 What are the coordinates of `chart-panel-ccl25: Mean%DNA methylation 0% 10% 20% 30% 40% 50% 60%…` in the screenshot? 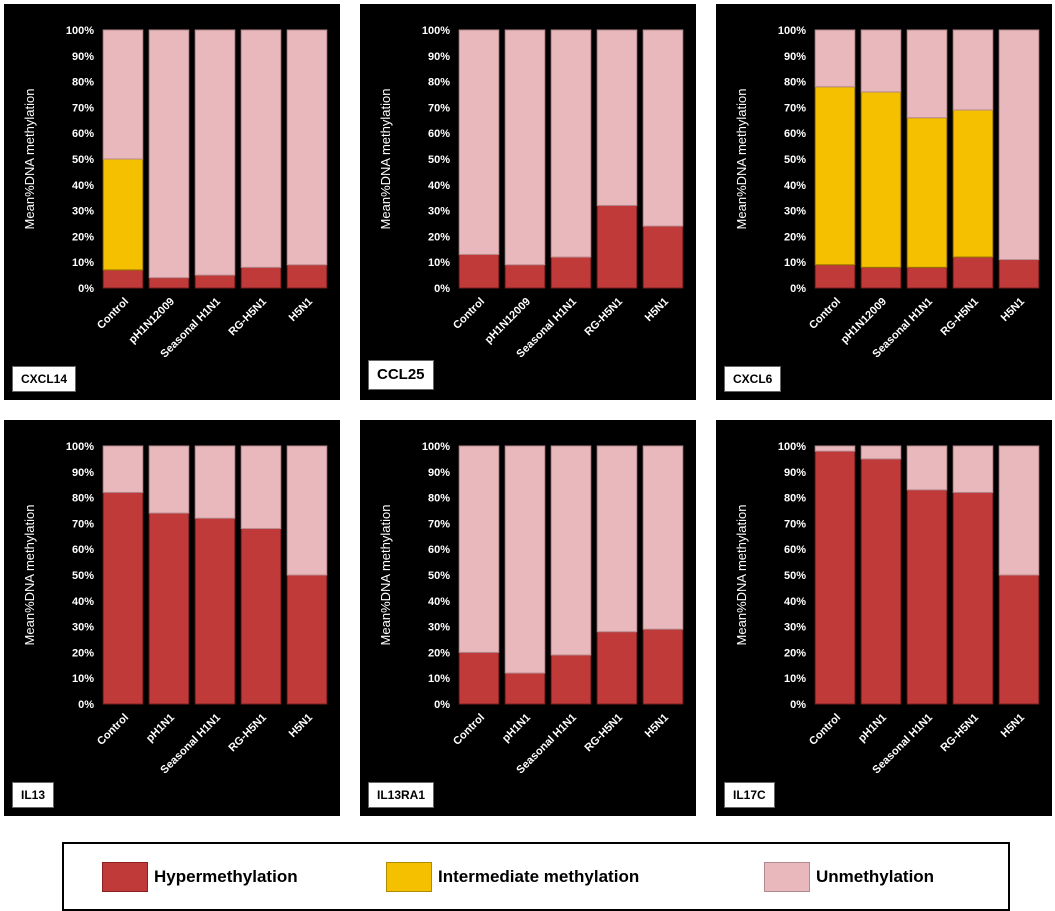 It's located at (528, 202).